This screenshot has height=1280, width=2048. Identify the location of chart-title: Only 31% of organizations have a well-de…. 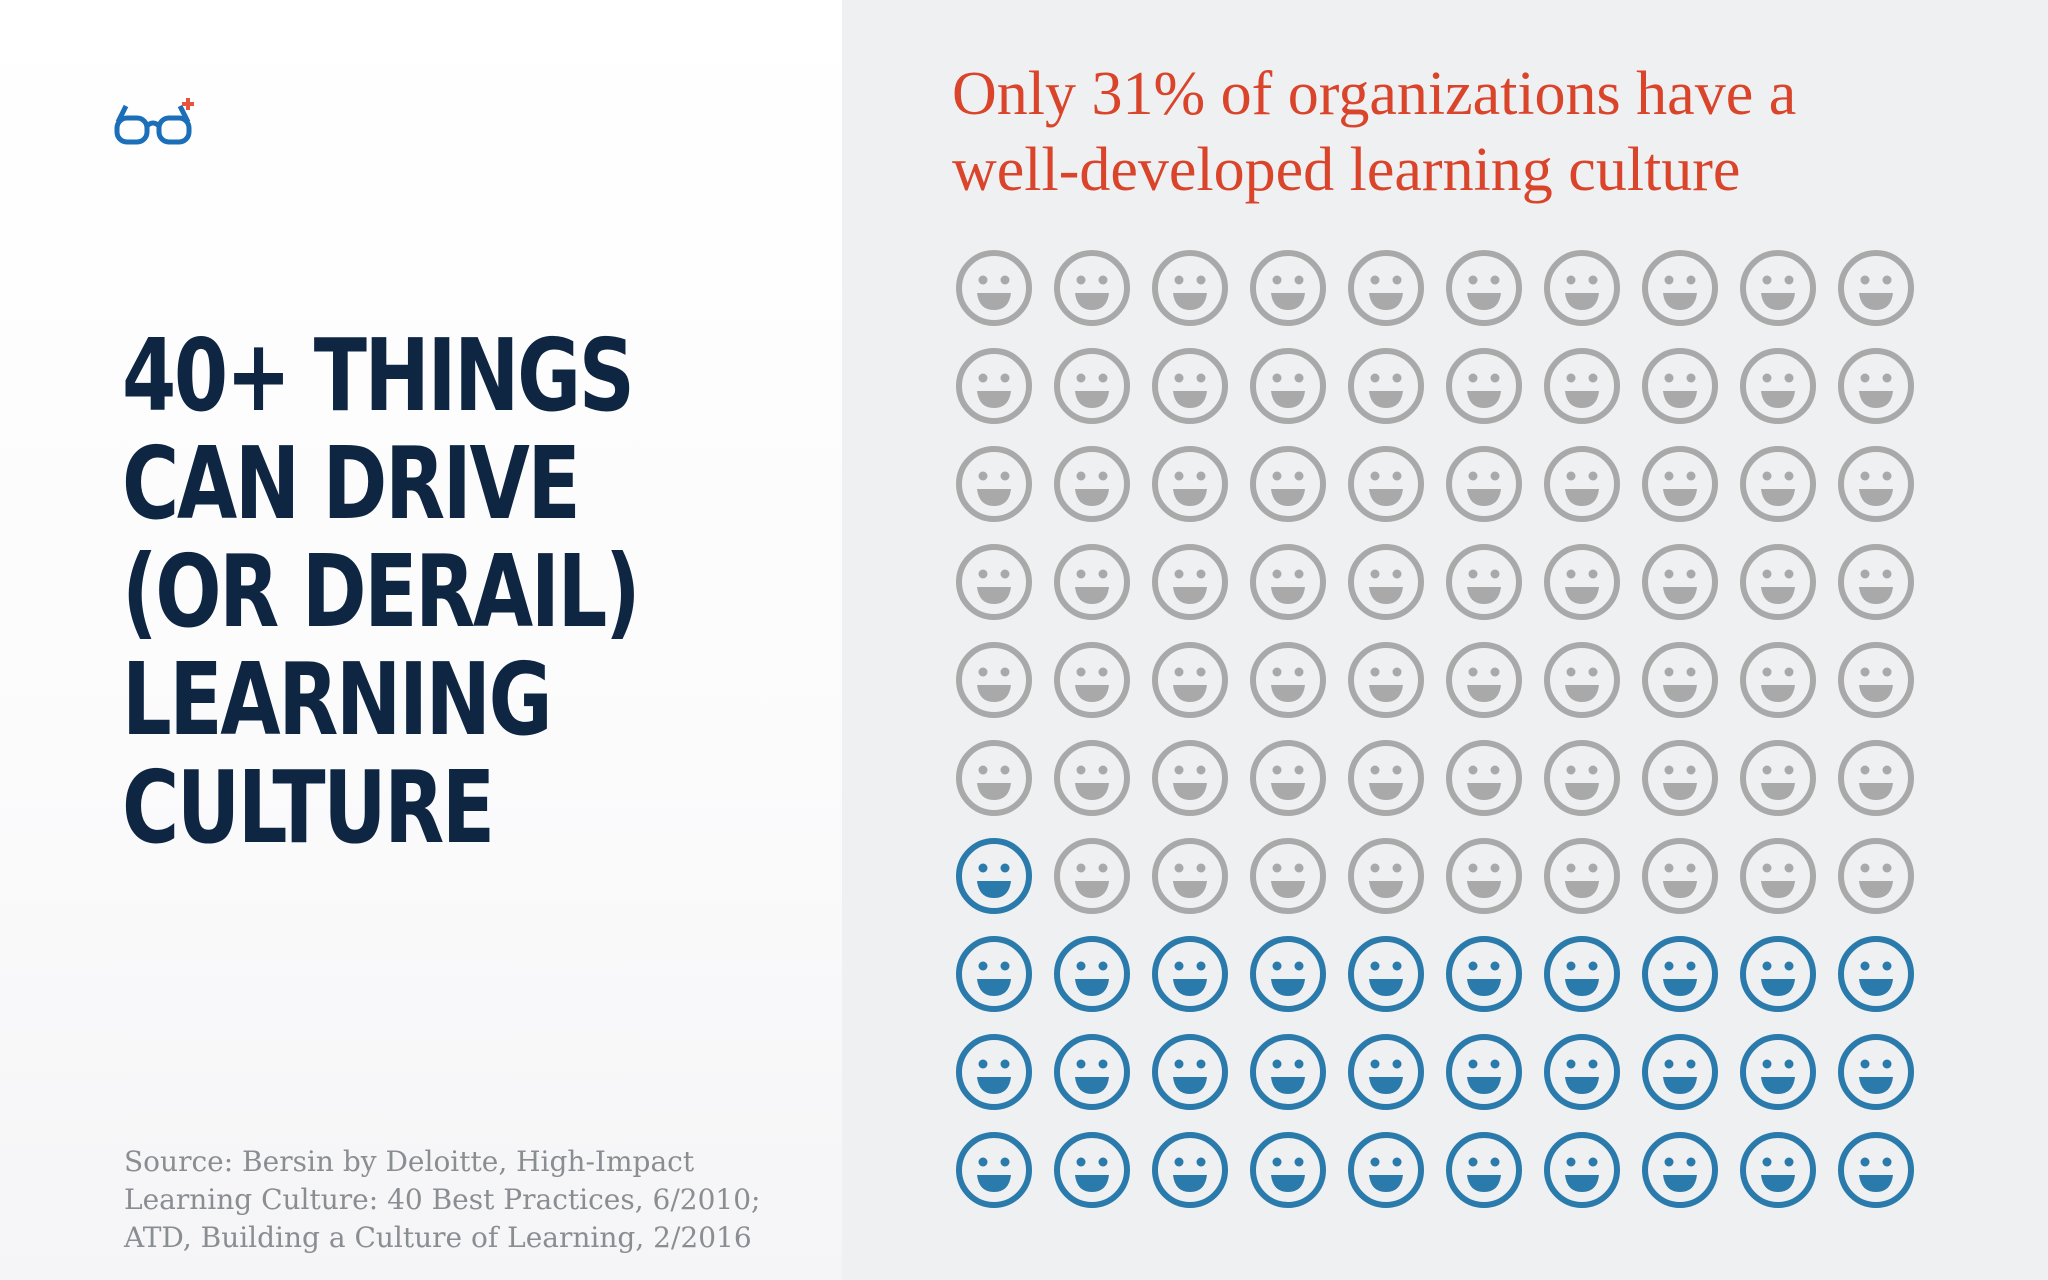
(1482, 132).